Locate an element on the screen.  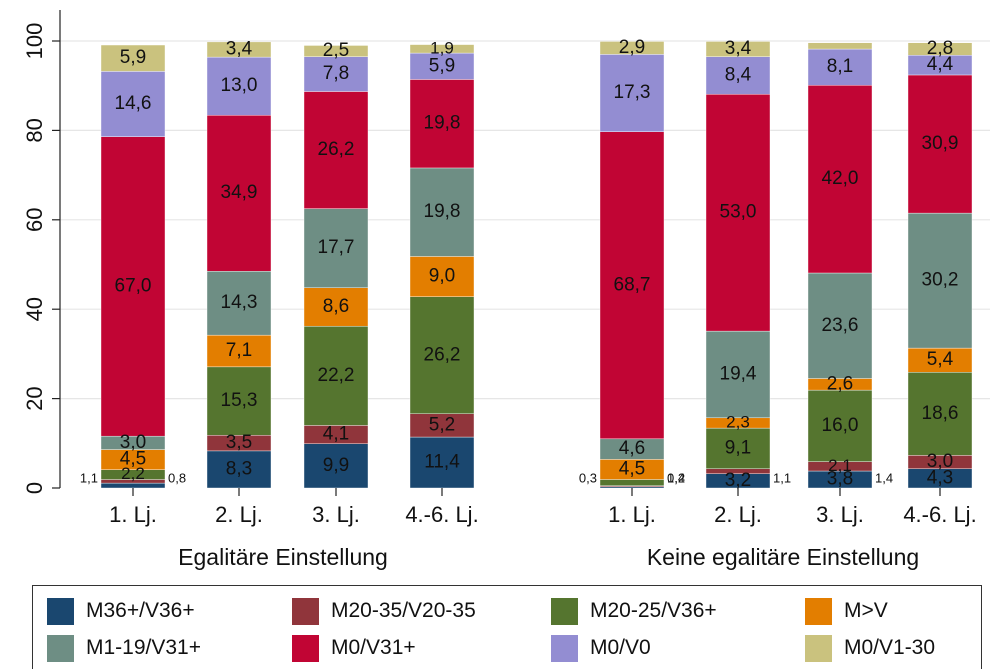
data-label: 3,2 is located at coordinates (738, 480).